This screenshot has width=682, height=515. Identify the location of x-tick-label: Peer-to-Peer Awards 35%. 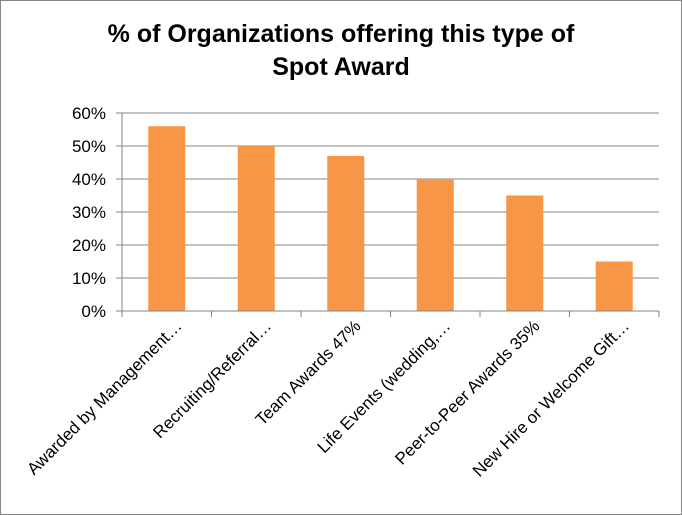
(467, 392).